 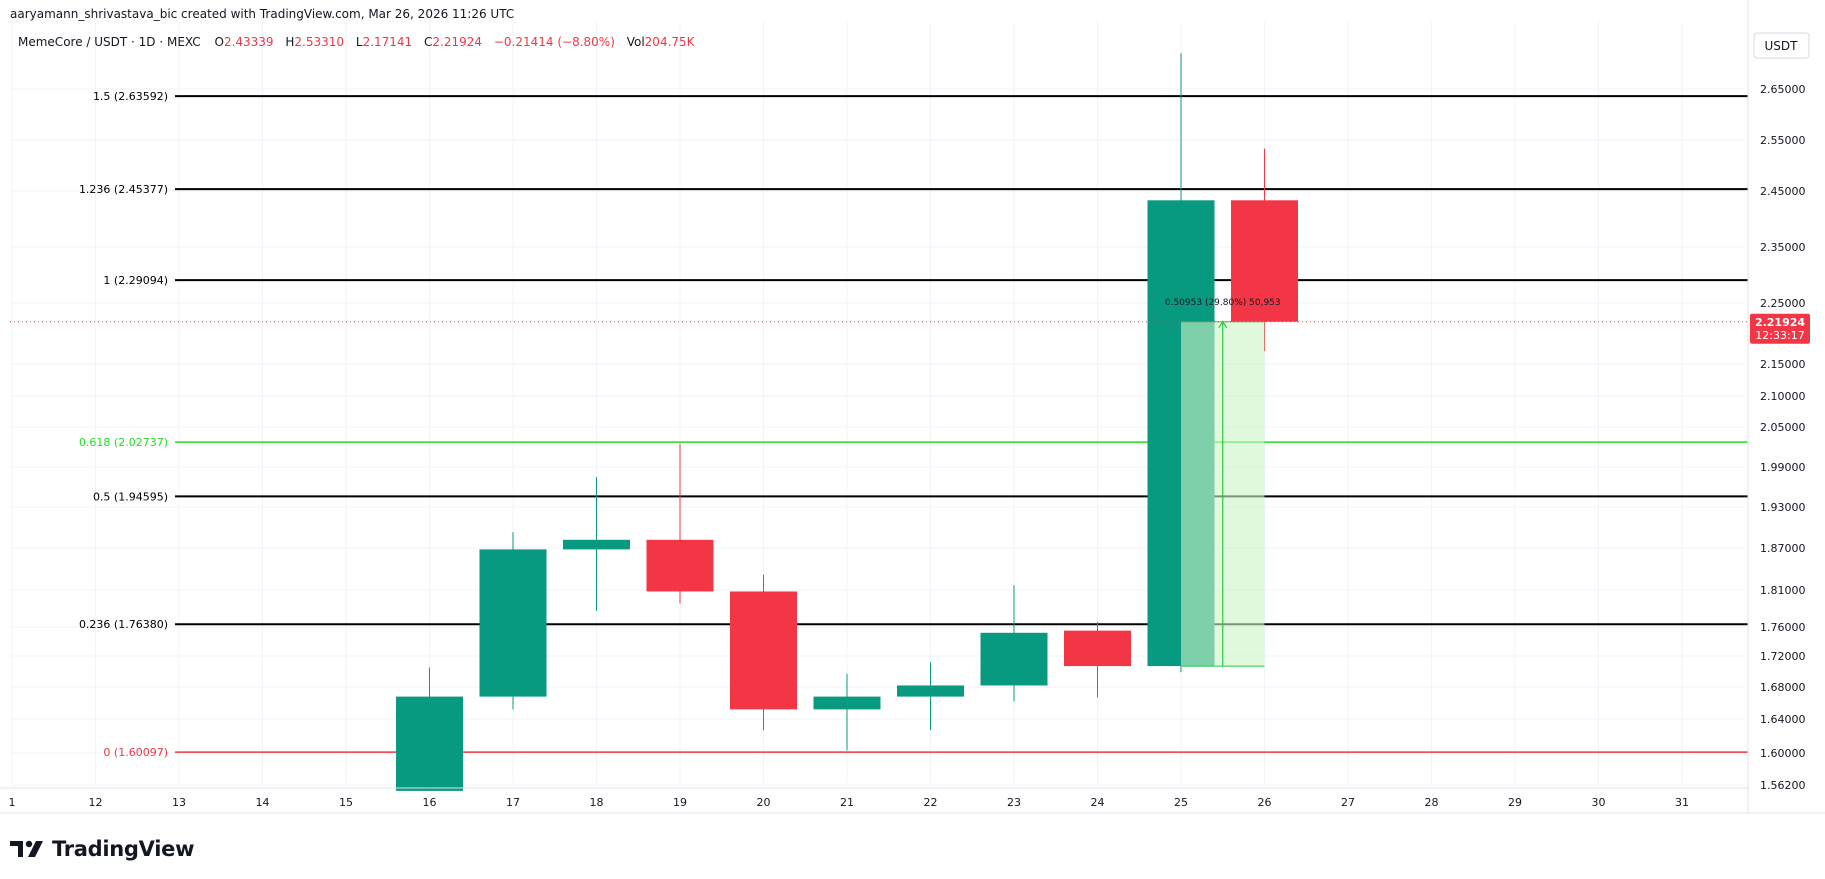 What do you see at coordinates (123, 442) in the screenshot?
I see `fib-level-label: 0.618 (2.02737)` at bounding box center [123, 442].